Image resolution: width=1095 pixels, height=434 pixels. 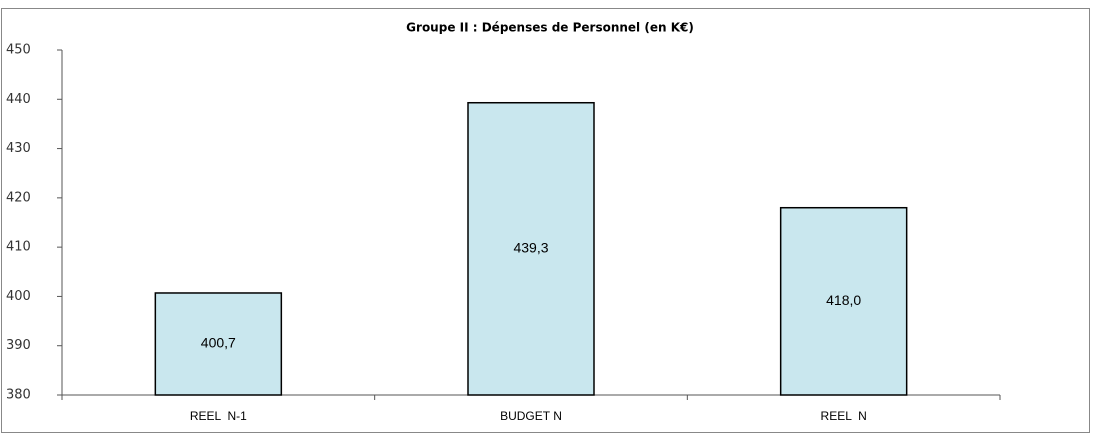 I want to click on x-tick-label: REEL N, so click(x=844, y=416).